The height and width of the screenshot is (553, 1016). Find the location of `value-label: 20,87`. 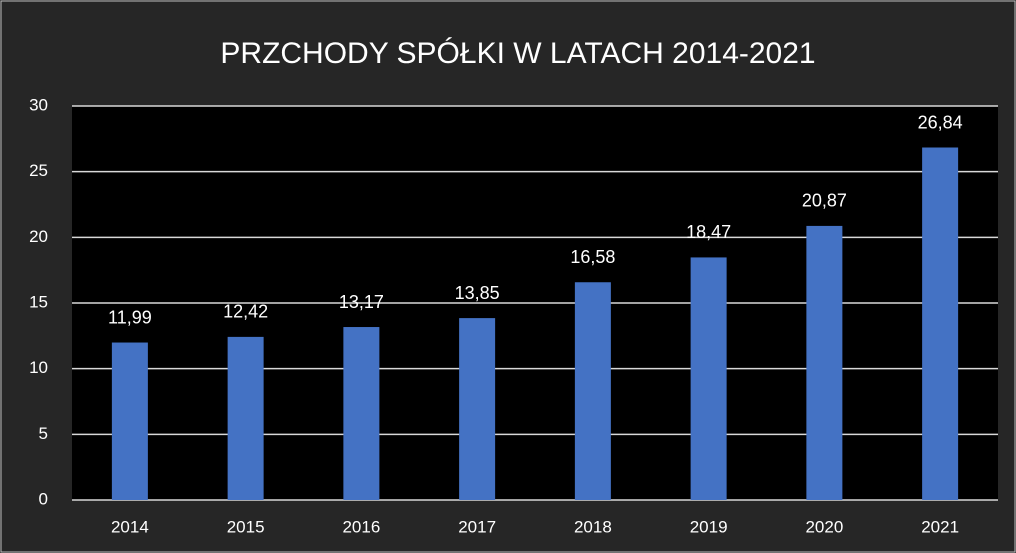

value-label: 20,87 is located at coordinates (824, 201).